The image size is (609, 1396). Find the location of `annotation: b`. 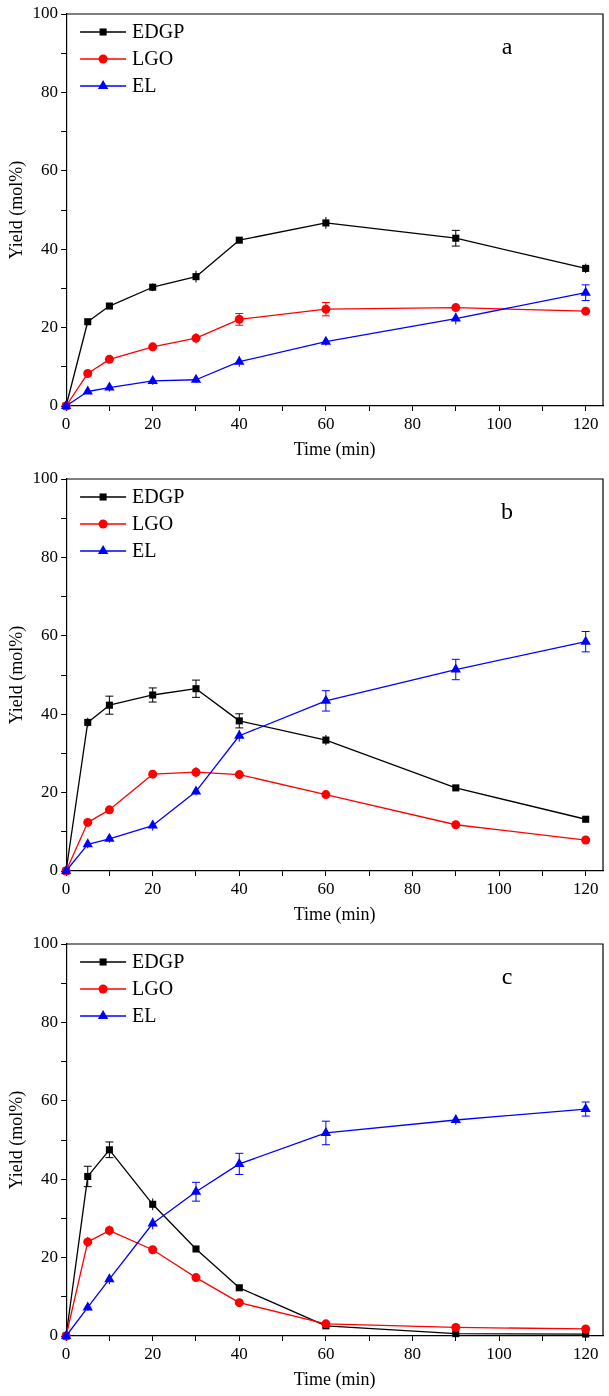

annotation: b is located at coordinates (507, 511).